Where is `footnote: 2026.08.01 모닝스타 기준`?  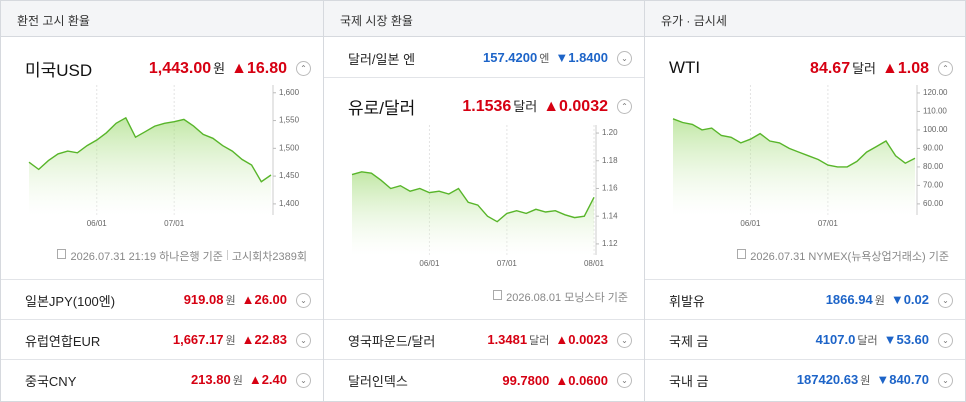 footnote: 2026.08.01 모닝스타 기준 is located at coordinates (560, 297).